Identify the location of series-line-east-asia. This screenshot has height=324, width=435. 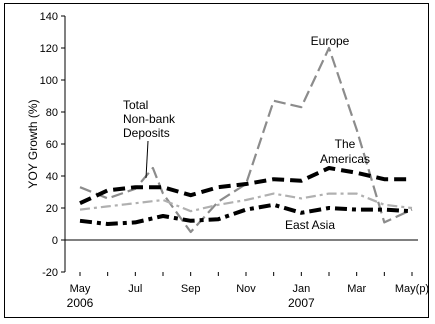
(246, 214).